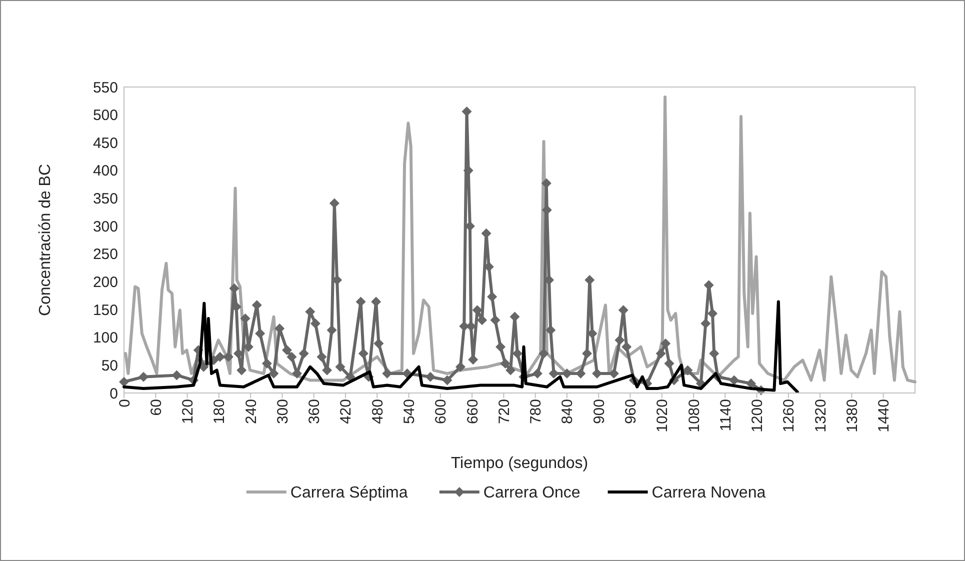 Image resolution: width=965 pixels, height=561 pixels. What do you see at coordinates (125, 403) in the screenshot?
I see `x-tick-label: 0` at bounding box center [125, 403].